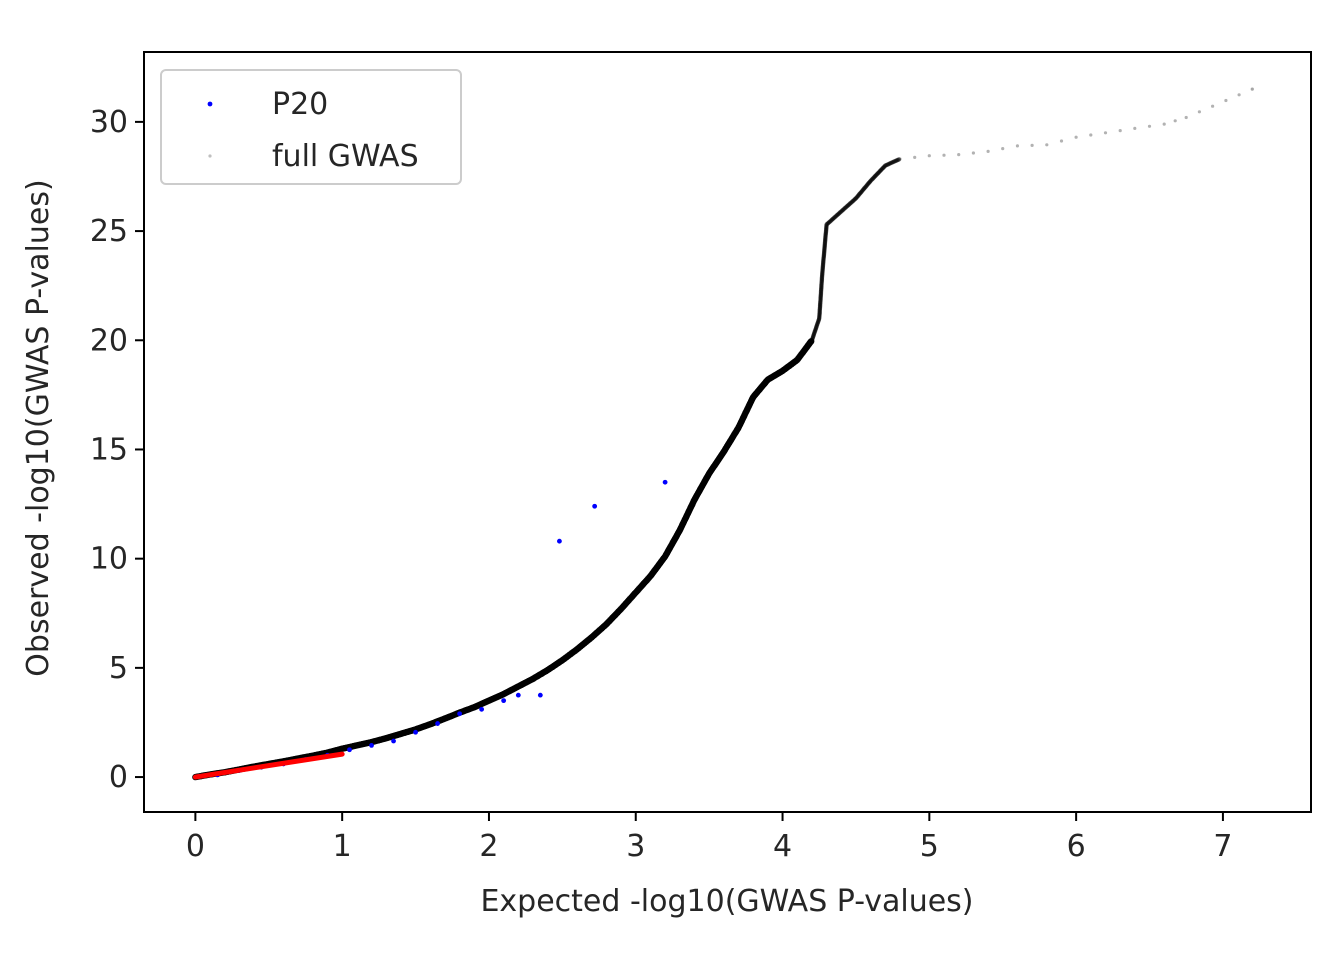 The image size is (1344, 960). Describe the element at coordinates (195, 846) in the screenshot. I see `x-tick-label: 0` at that location.